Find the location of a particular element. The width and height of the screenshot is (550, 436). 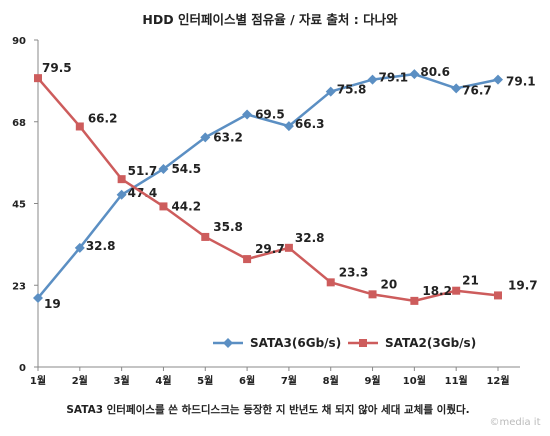

data-label: 29.7 is located at coordinates (270, 249).